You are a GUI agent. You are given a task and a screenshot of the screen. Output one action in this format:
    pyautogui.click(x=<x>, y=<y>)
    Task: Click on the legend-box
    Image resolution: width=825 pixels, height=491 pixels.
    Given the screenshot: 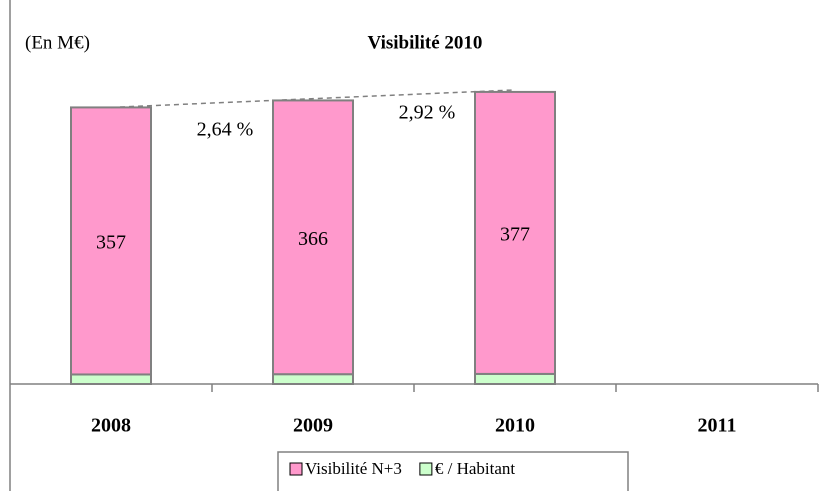 What is the action you would take?
    pyautogui.click(x=453, y=471)
    